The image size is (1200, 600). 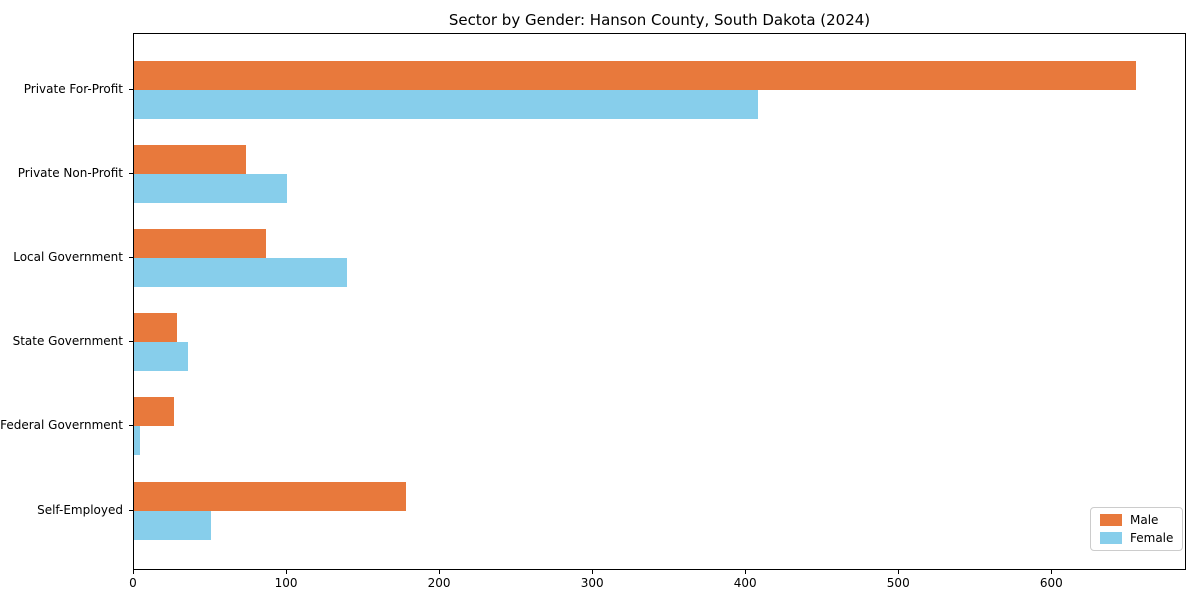 What do you see at coordinates (61, 425) in the screenshot?
I see `y-tick-label-federal-government: Federal Government` at bounding box center [61, 425].